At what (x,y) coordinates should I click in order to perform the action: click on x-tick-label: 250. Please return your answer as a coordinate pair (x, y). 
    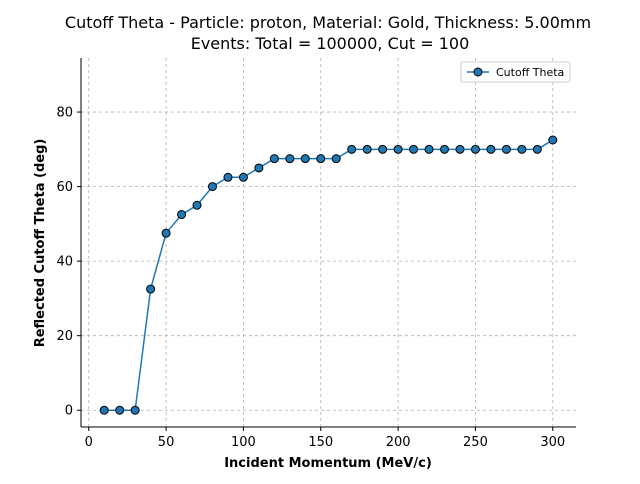
    Looking at the image, I should click on (475, 442).